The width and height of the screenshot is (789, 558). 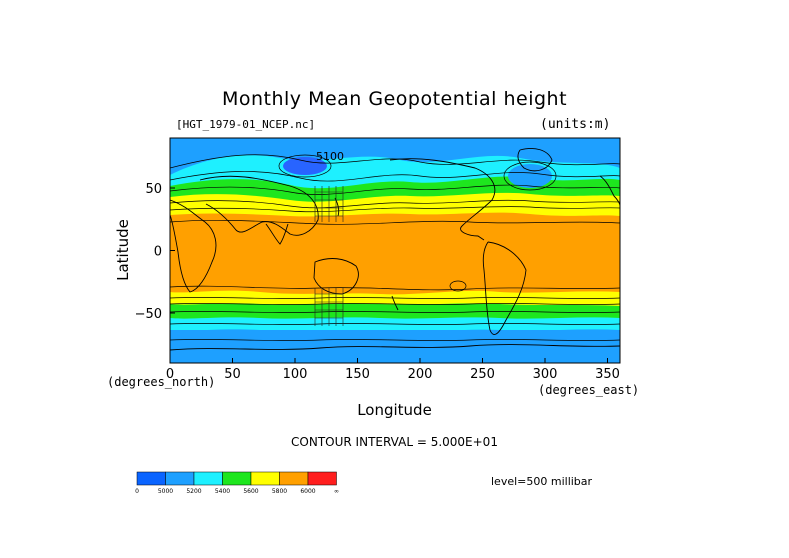 I want to click on x-tick-label: 100, so click(x=295, y=374).